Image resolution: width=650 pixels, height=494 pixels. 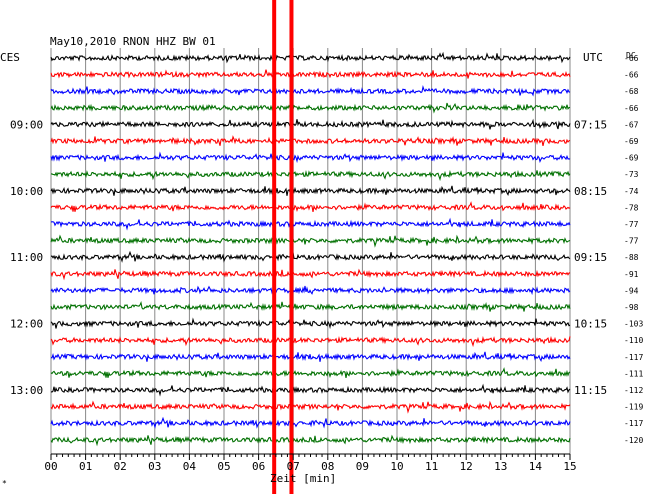 I want to click on x-tick-label: 10, so click(x=396, y=466).